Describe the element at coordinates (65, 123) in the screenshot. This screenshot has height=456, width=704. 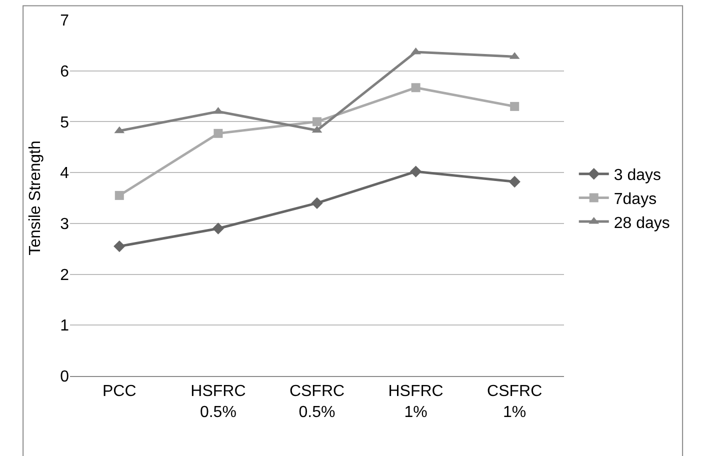
I see `y-tick-label: 5` at that location.